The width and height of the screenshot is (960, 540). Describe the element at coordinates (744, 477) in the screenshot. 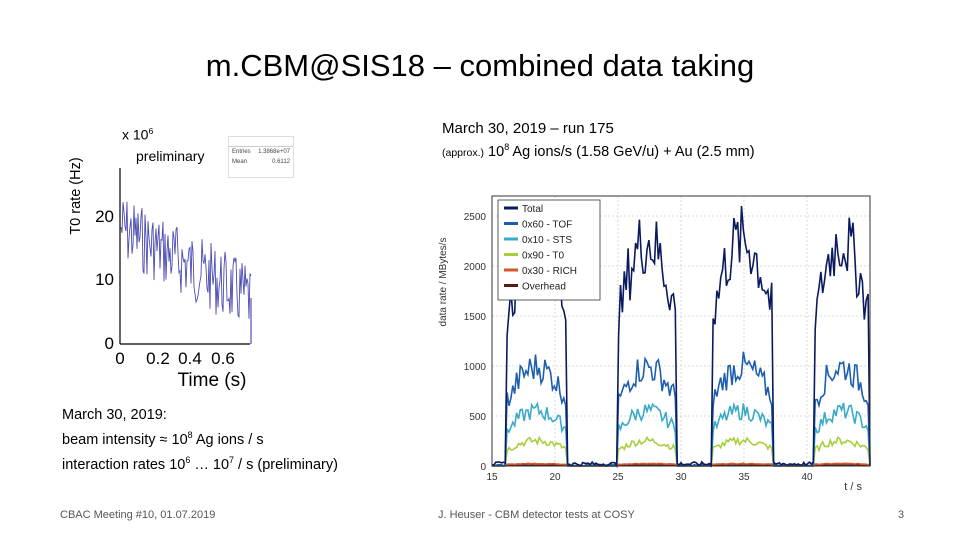

I see `chart-xtick: 35` at that location.